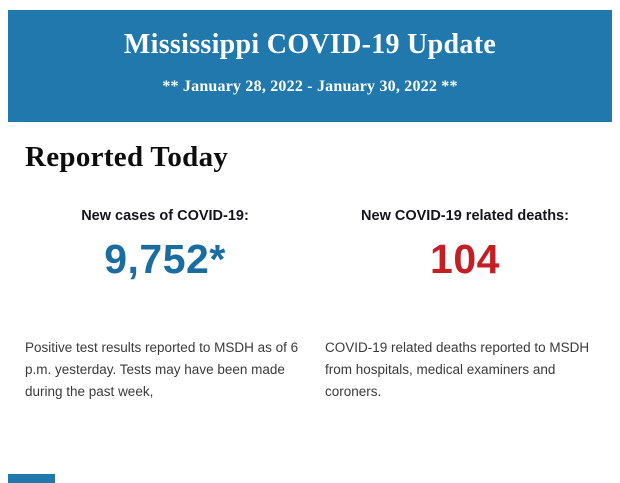 This screenshot has height=483, width=620. Describe the element at coordinates (31, 478) in the screenshot. I see `next-section-banner-stub` at that location.